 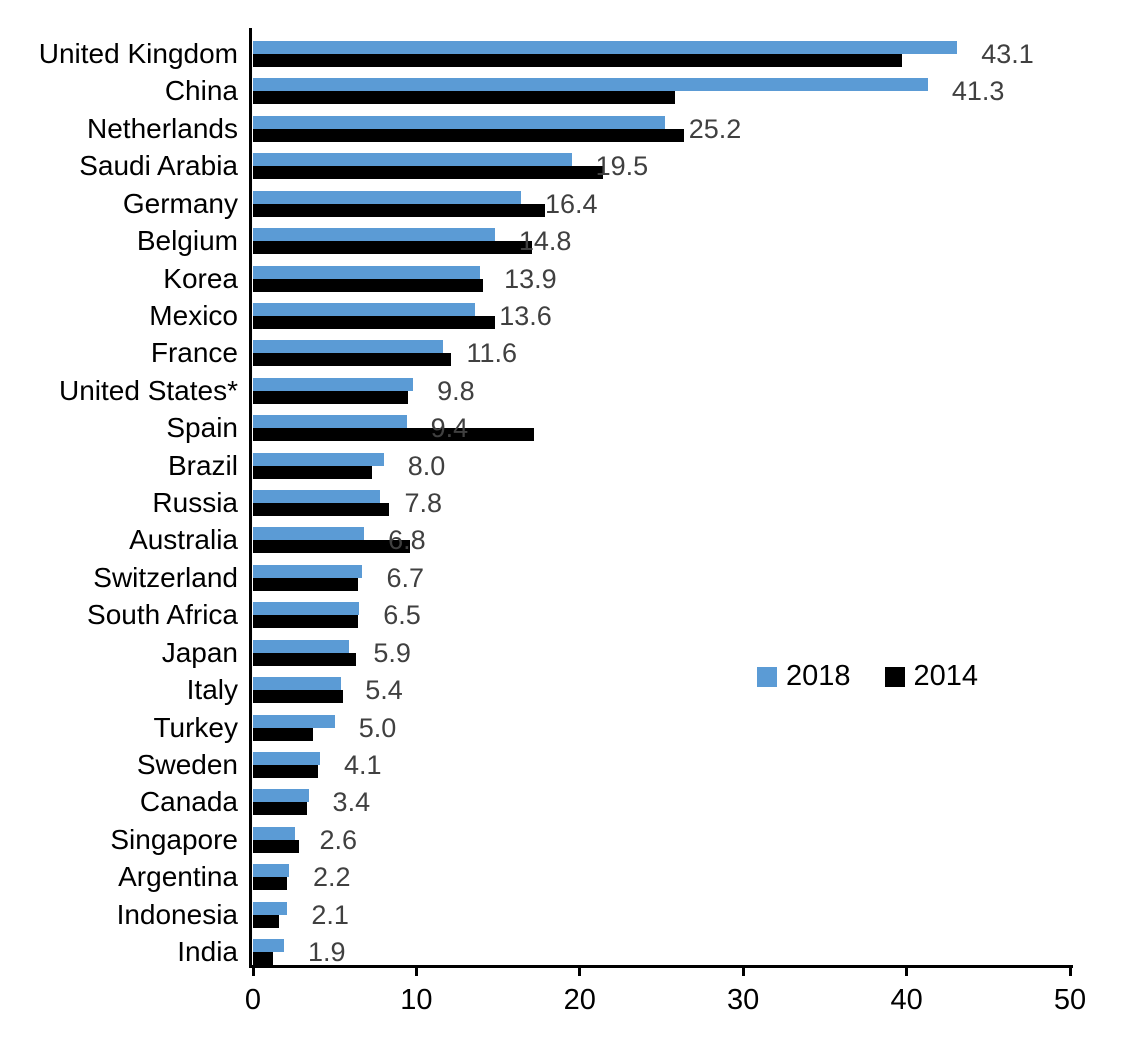 I want to click on legend-label-2014: 2014, so click(x=946, y=676).